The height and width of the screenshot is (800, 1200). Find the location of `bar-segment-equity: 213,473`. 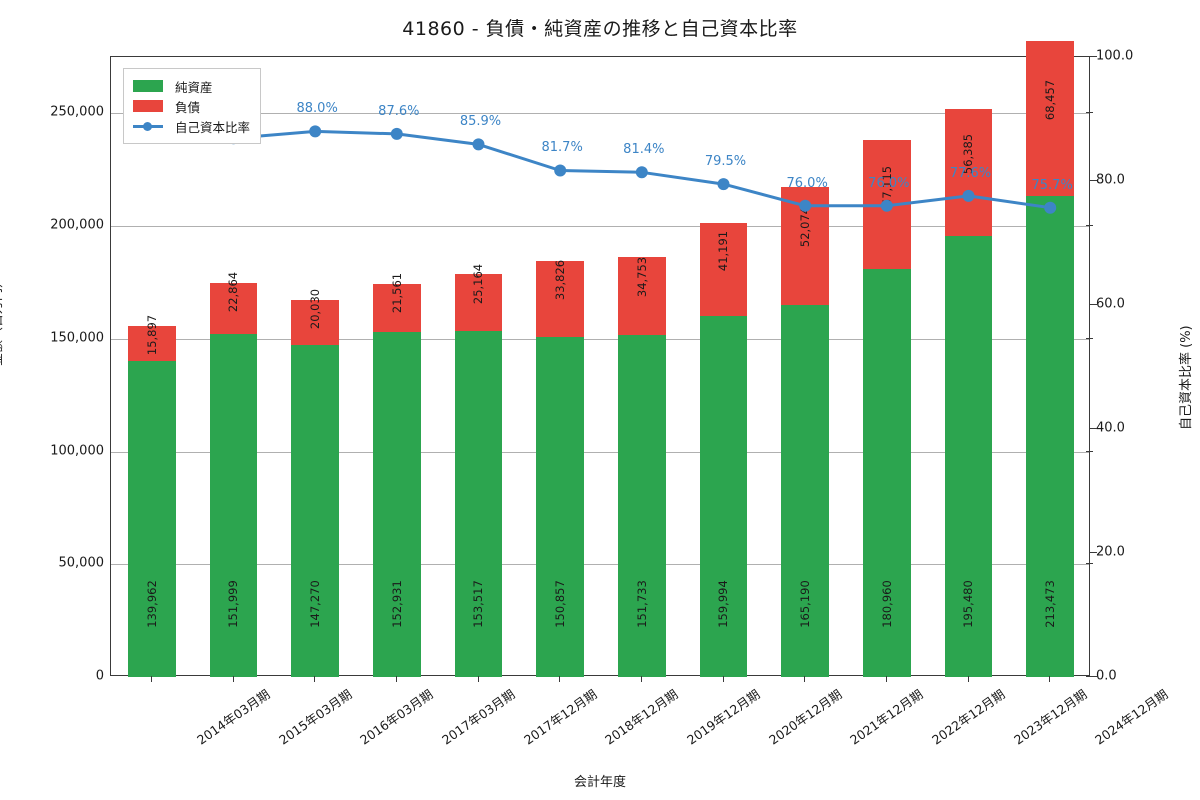

bar-segment-equity: 213,473 is located at coordinates (1050, 436).